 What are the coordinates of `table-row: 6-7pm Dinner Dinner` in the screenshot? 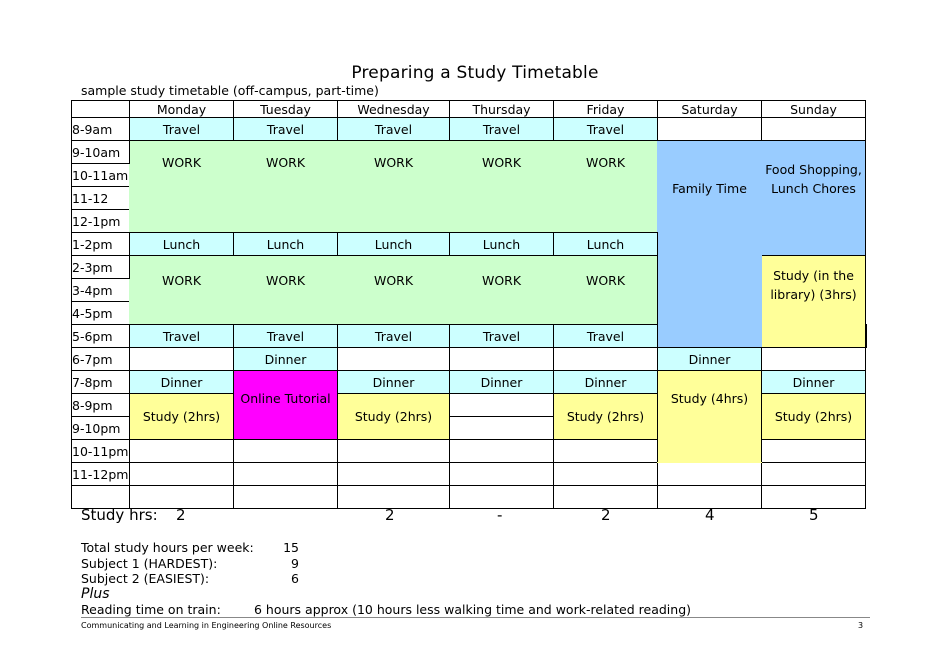 It's located at (469, 359).